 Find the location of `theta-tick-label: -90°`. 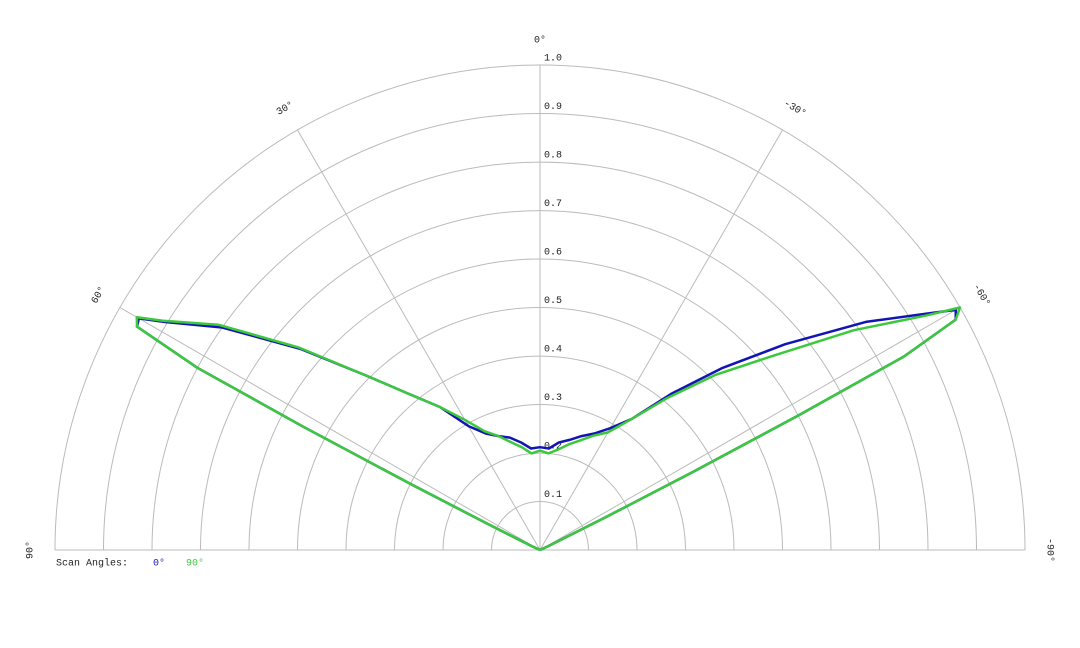

theta-tick-label: -90° is located at coordinates (1049, 550).